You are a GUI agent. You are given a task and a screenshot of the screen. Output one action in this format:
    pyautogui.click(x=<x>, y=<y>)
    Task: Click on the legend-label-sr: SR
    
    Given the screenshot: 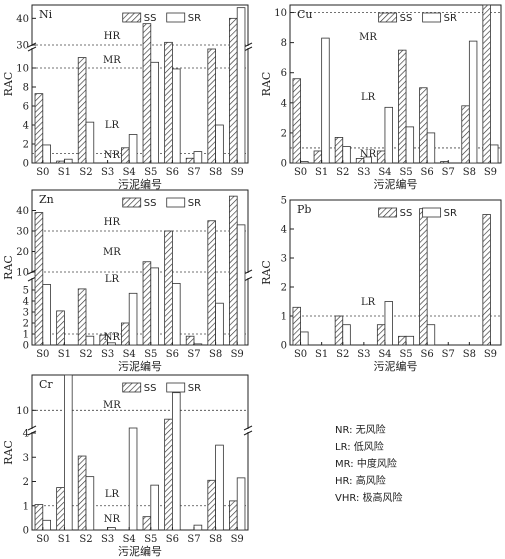 What is the action you would take?
    pyautogui.click(x=194, y=18)
    